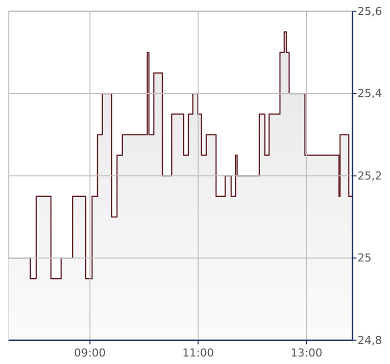 The height and width of the screenshot is (364, 390). What do you see at coordinates (306, 353) in the screenshot?
I see `x-tick-label: 13:00` at bounding box center [306, 353].